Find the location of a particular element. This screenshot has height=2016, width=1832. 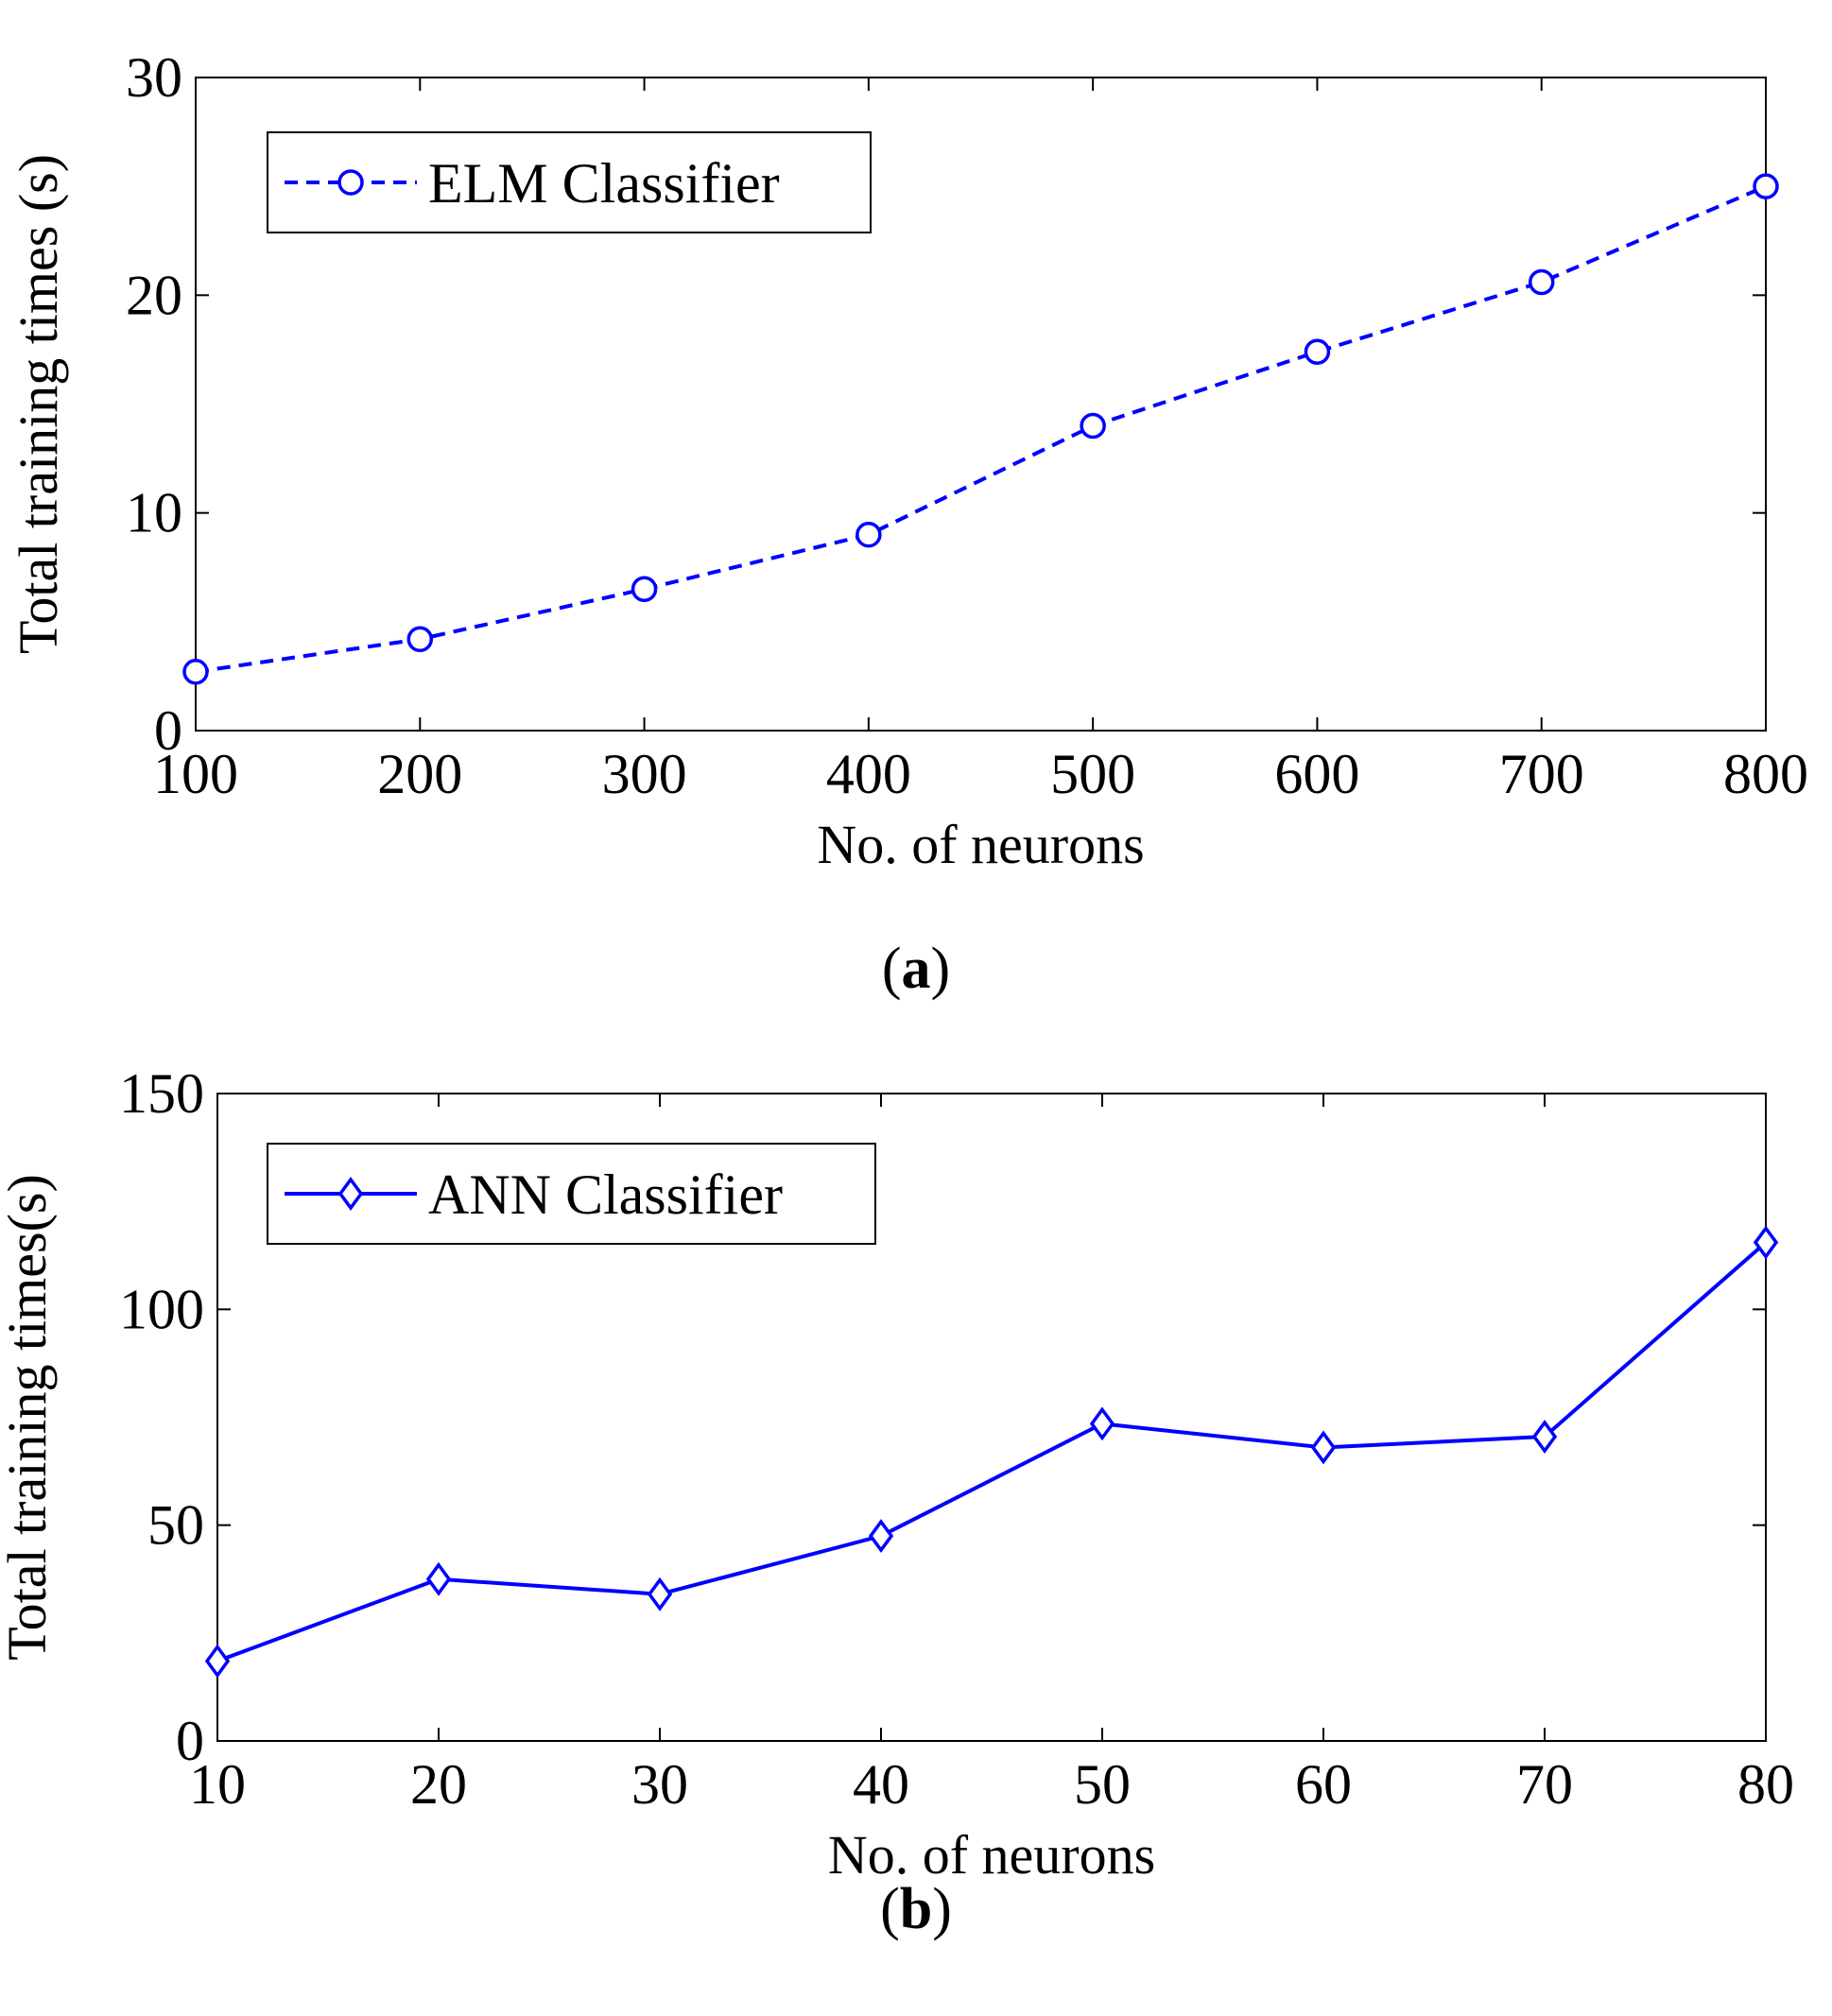

y-axis-title-a: Total training times (s) is located at coordinates (38, 404).